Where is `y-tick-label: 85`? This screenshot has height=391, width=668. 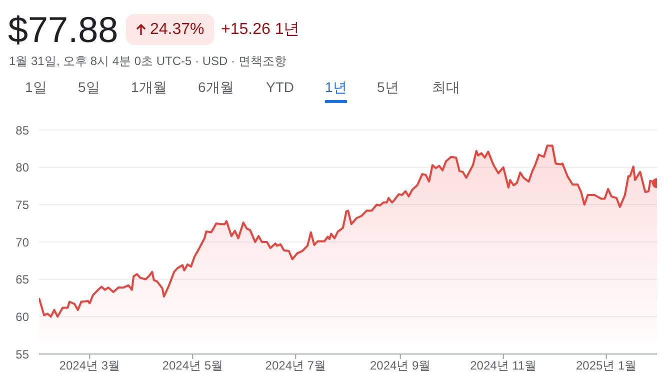
y-tick-label: 85 is located at coordinates (23, 130).